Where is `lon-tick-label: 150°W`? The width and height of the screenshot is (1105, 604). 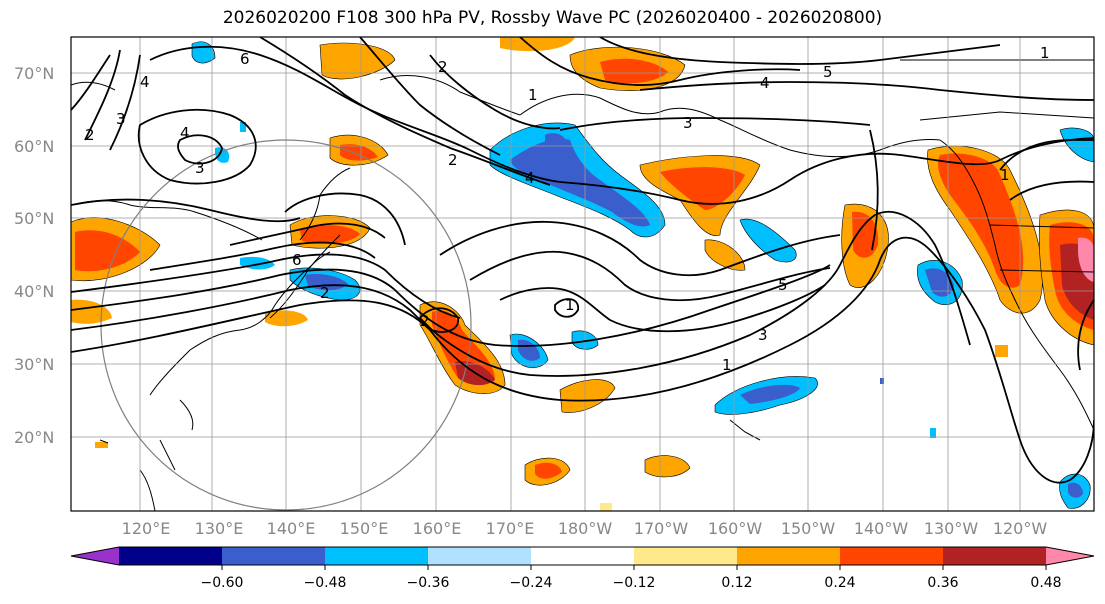
lon-tick-label: 150°W is located at coordinates (808, 528).